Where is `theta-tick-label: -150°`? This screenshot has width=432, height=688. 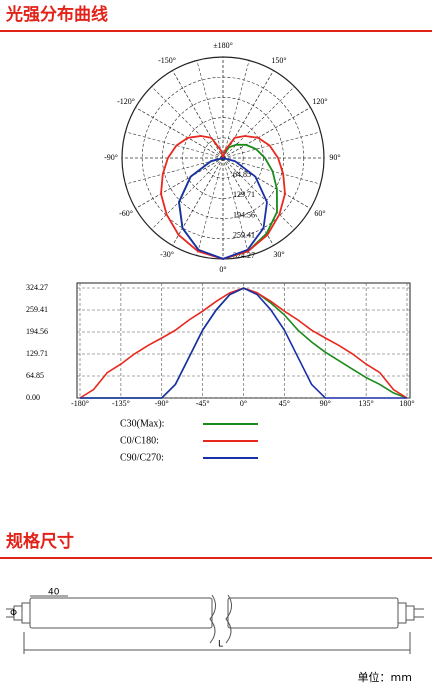
theta-tick-label: -150° is located at coordinates (167, 60).